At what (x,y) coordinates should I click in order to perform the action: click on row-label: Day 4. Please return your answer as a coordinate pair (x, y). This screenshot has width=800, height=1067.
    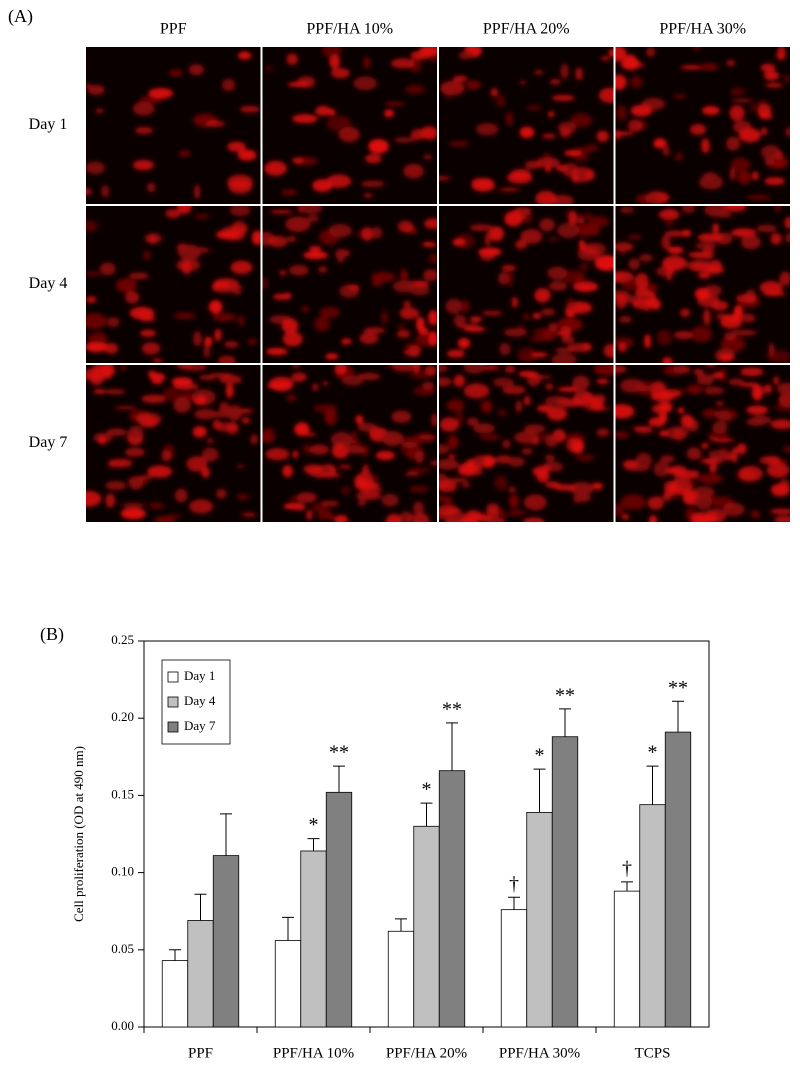
    Looking at the image, I should click on (48, 283).